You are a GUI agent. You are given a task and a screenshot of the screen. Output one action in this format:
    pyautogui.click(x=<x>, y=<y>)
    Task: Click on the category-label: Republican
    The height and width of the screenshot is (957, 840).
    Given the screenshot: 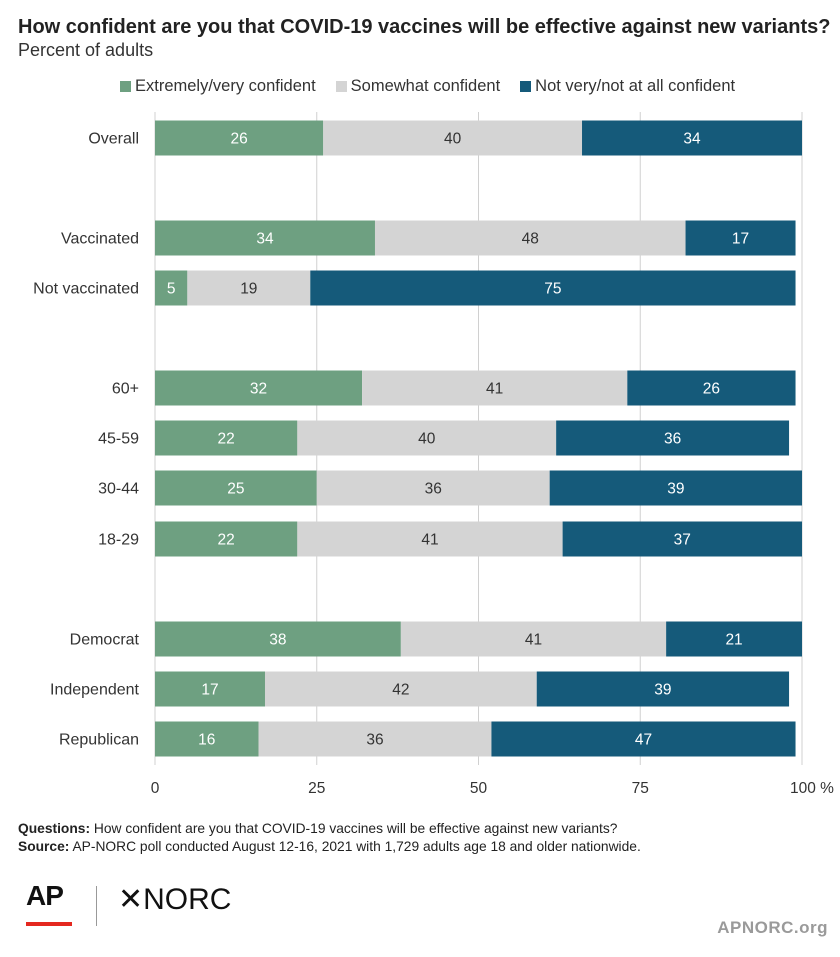 What is the action you would take?
    pyautogui.click(x=99, y=740)
    